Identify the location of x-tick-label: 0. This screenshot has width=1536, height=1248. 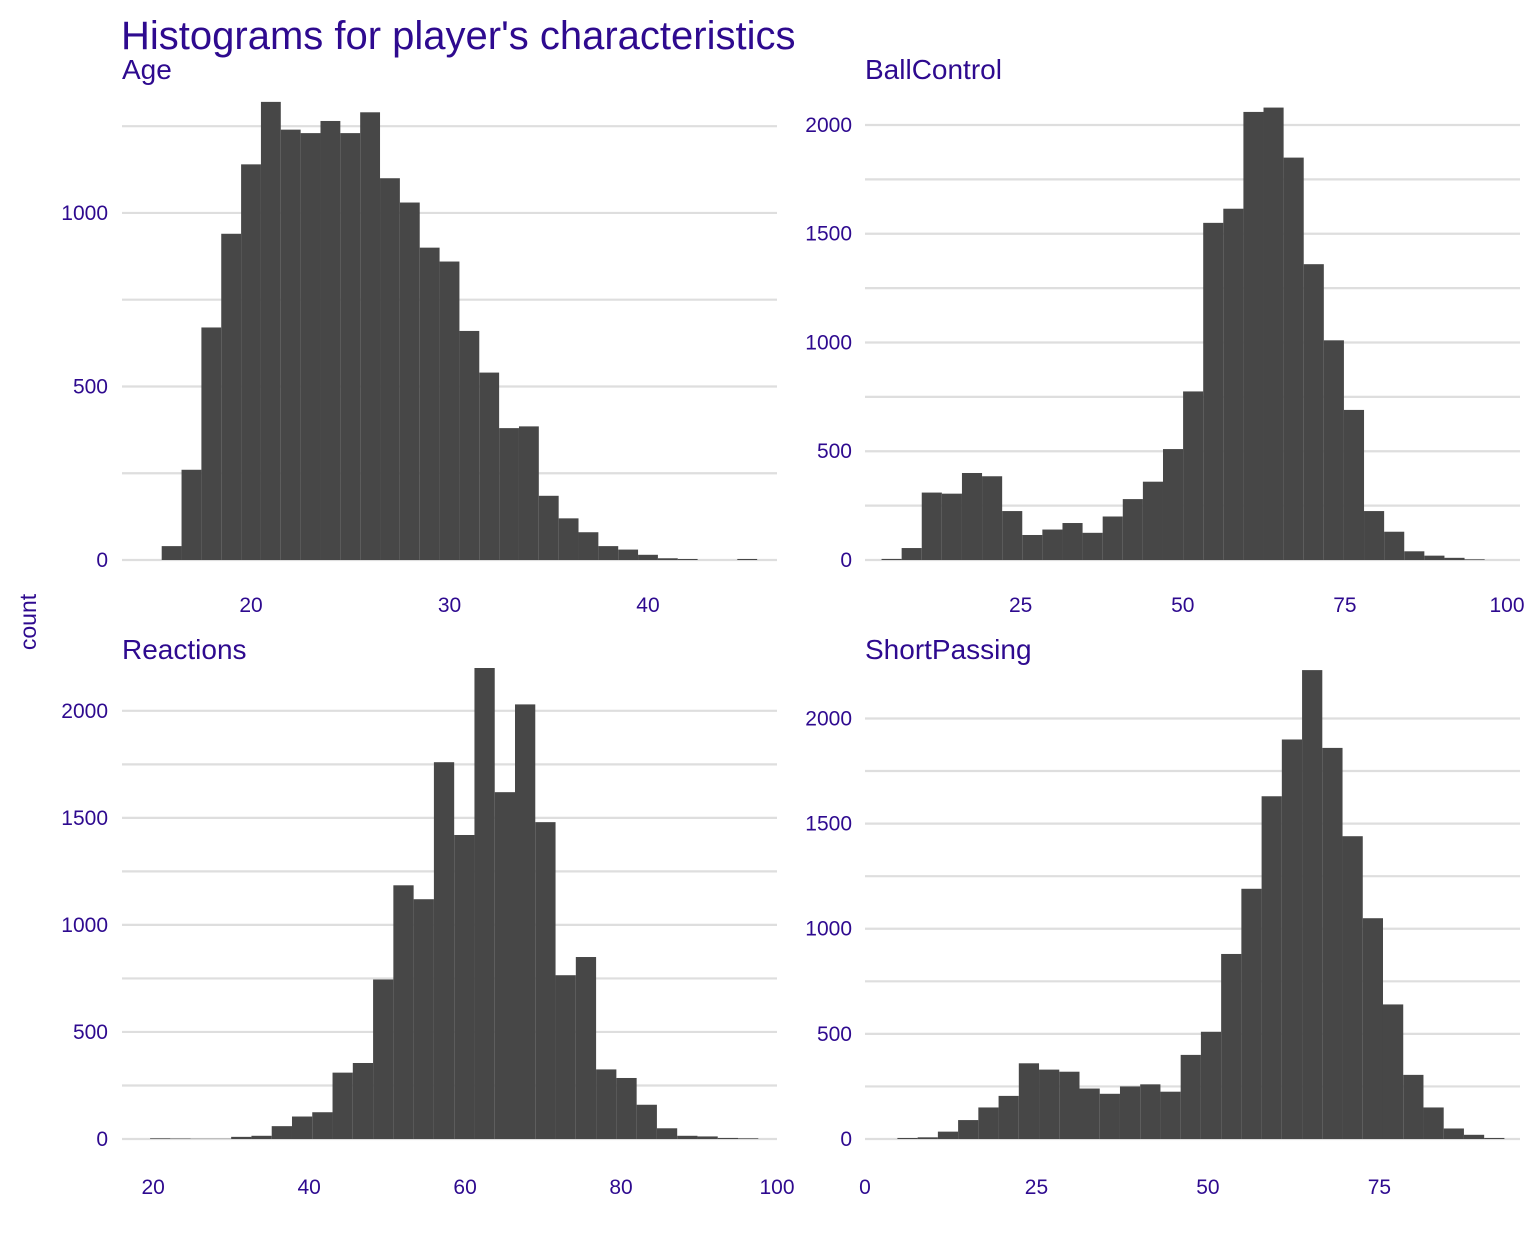
(865, 1187).